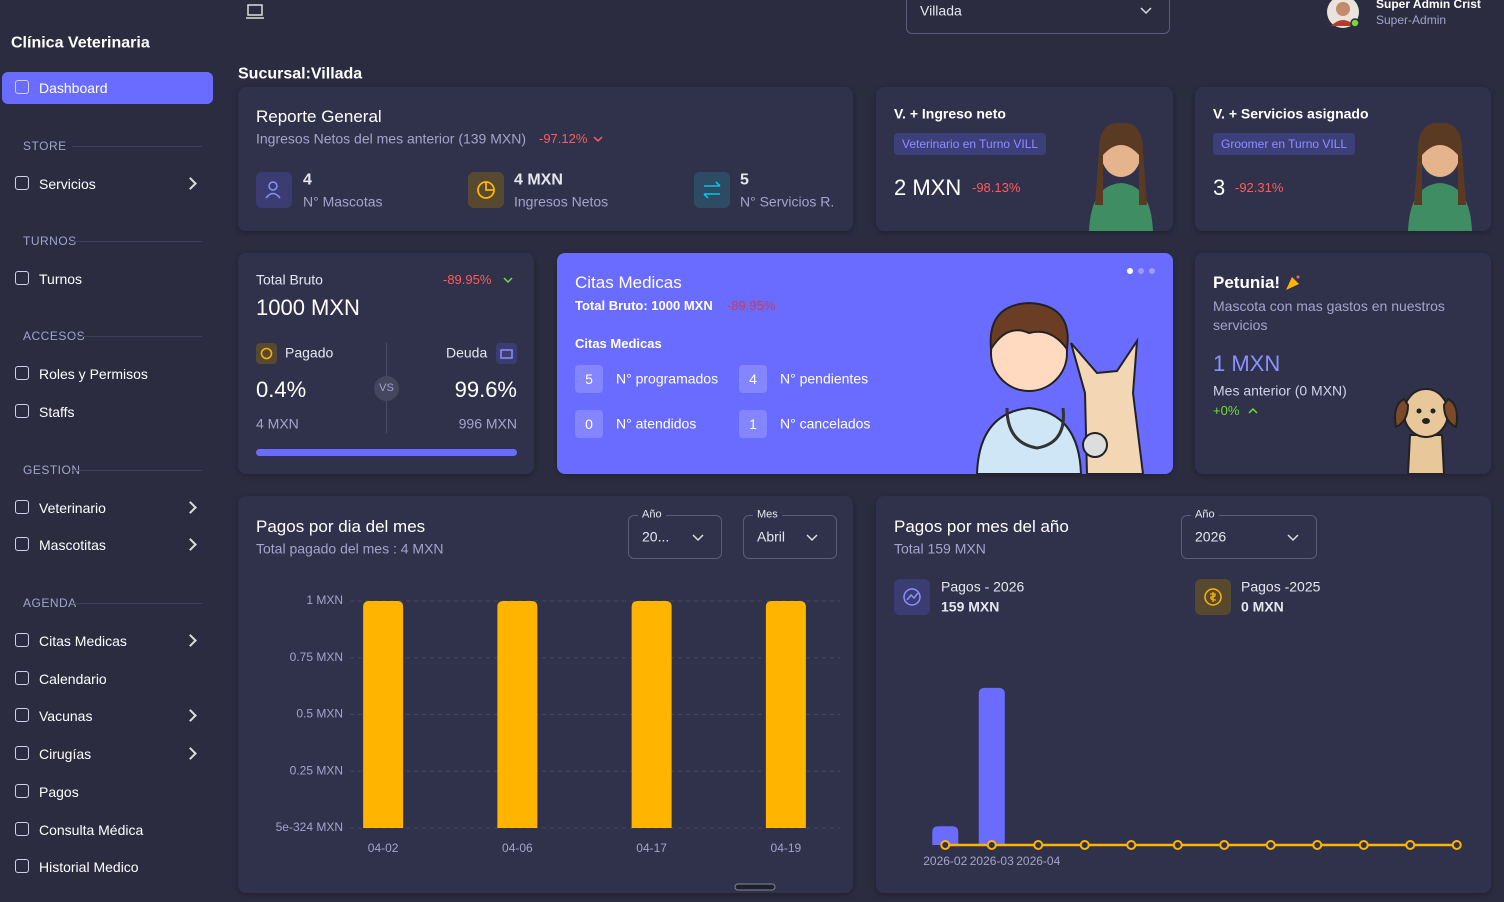 The height and width of the screenshot is (902, 1504). I want to click on nav-item: Mascotitas, so click(72, 545).